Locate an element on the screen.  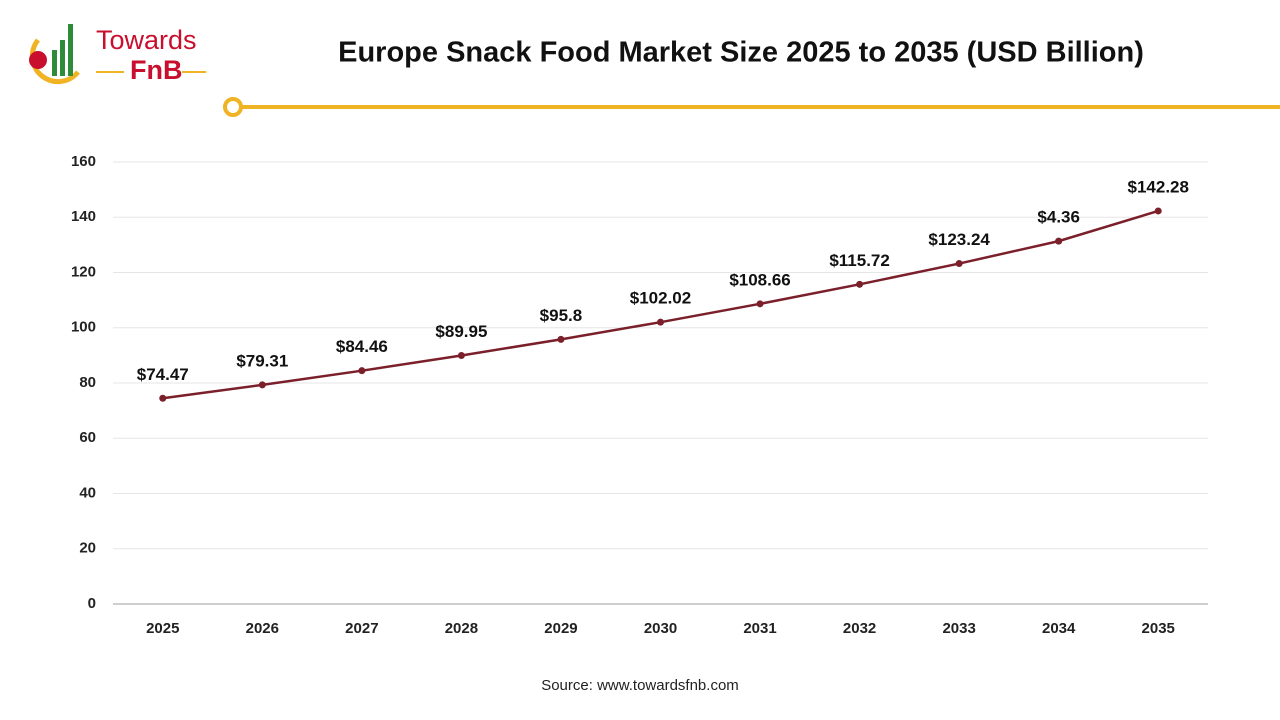
data-label: $102.02 is located at coordinates (660, 298).